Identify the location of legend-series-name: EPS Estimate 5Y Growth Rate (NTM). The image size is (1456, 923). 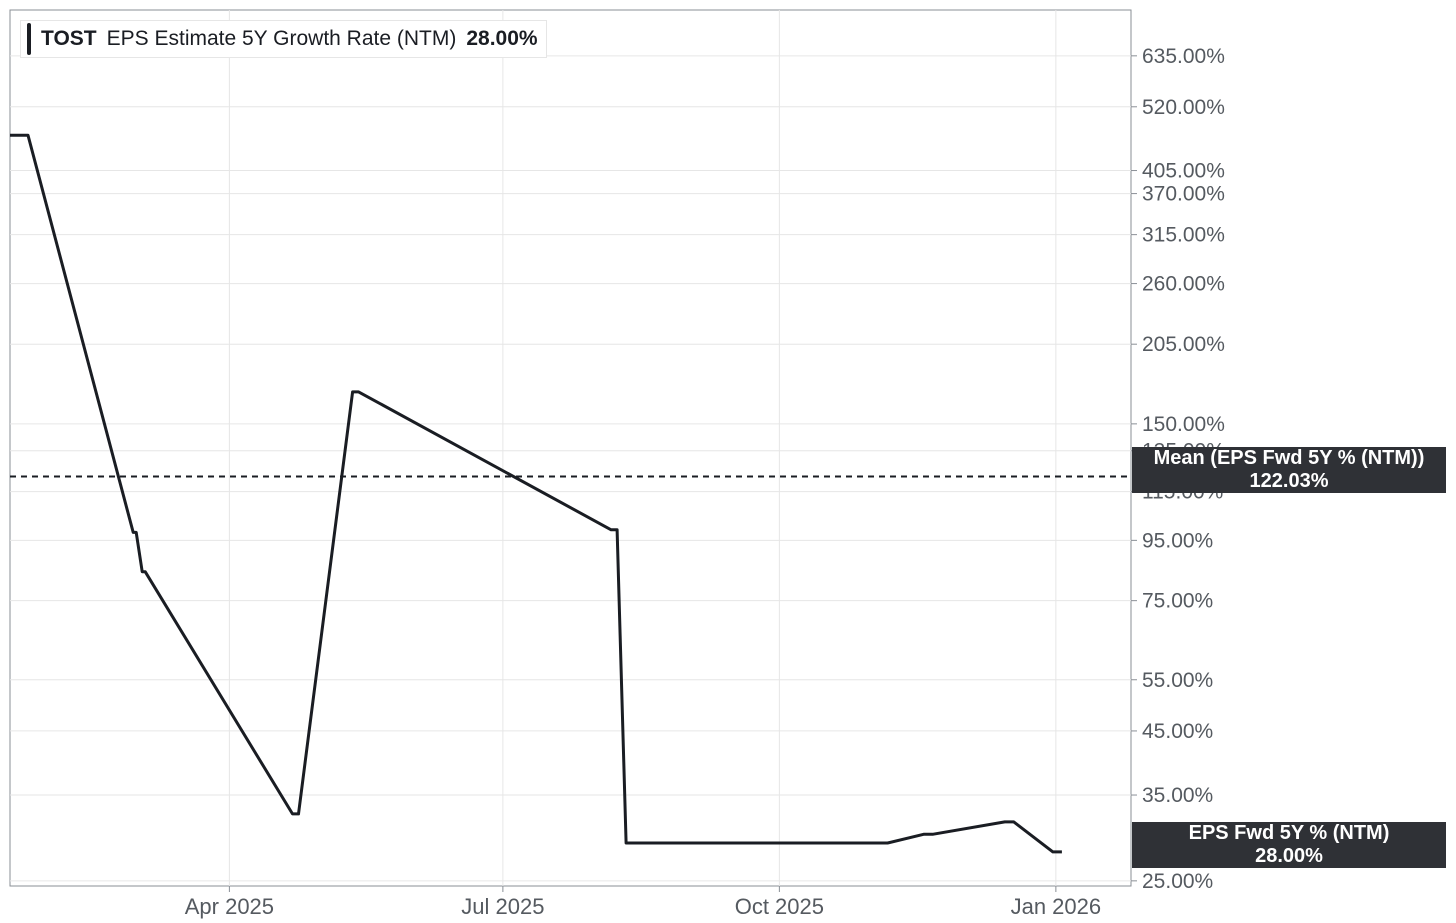
(281, 38).